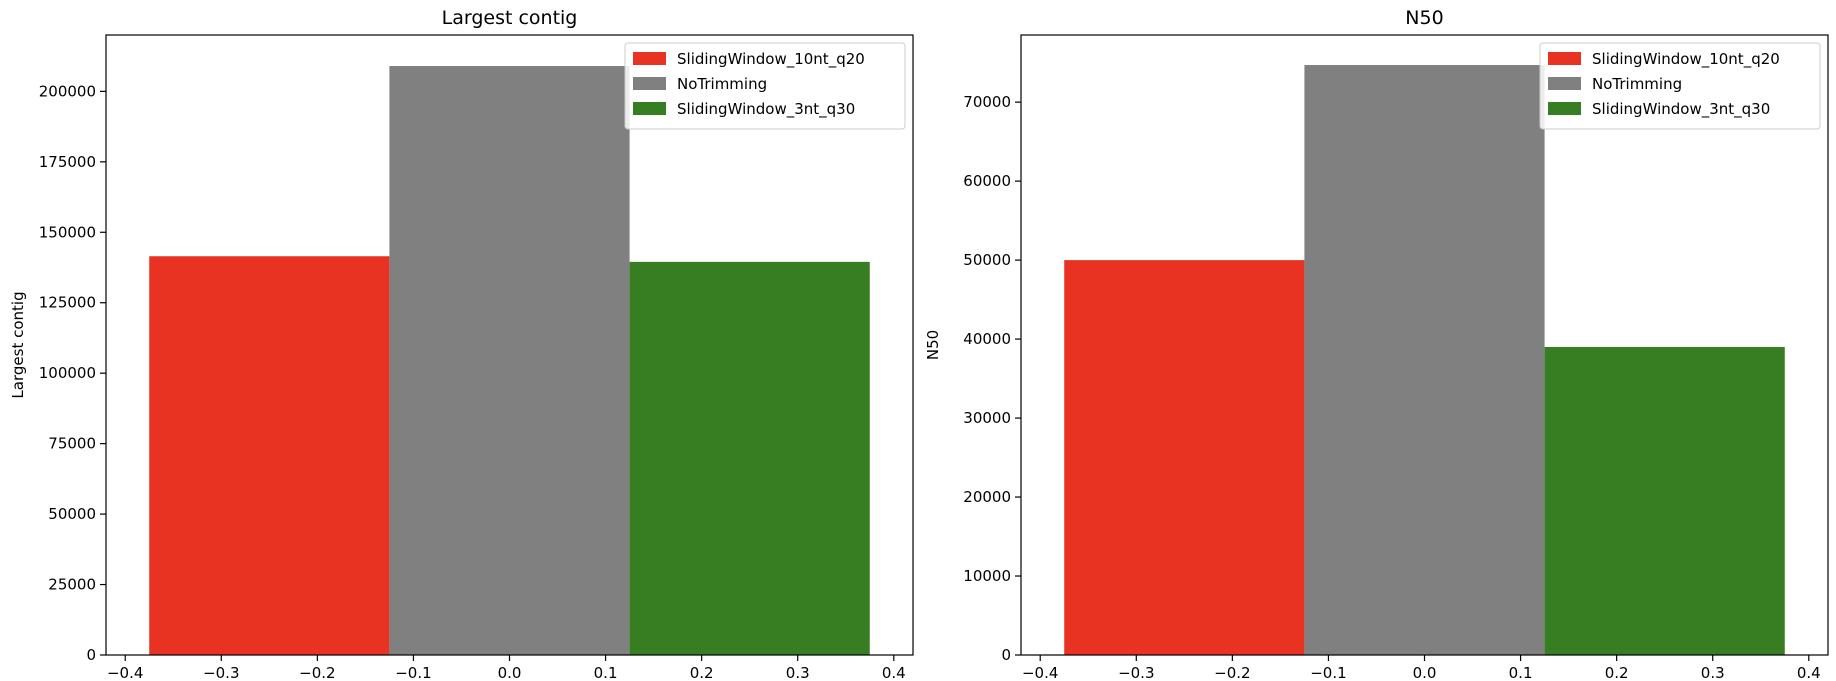 Image resolution: width=1836 pixels, height=681 pixels. I want to click on chart-title: Largest contig, so click(510, 18).